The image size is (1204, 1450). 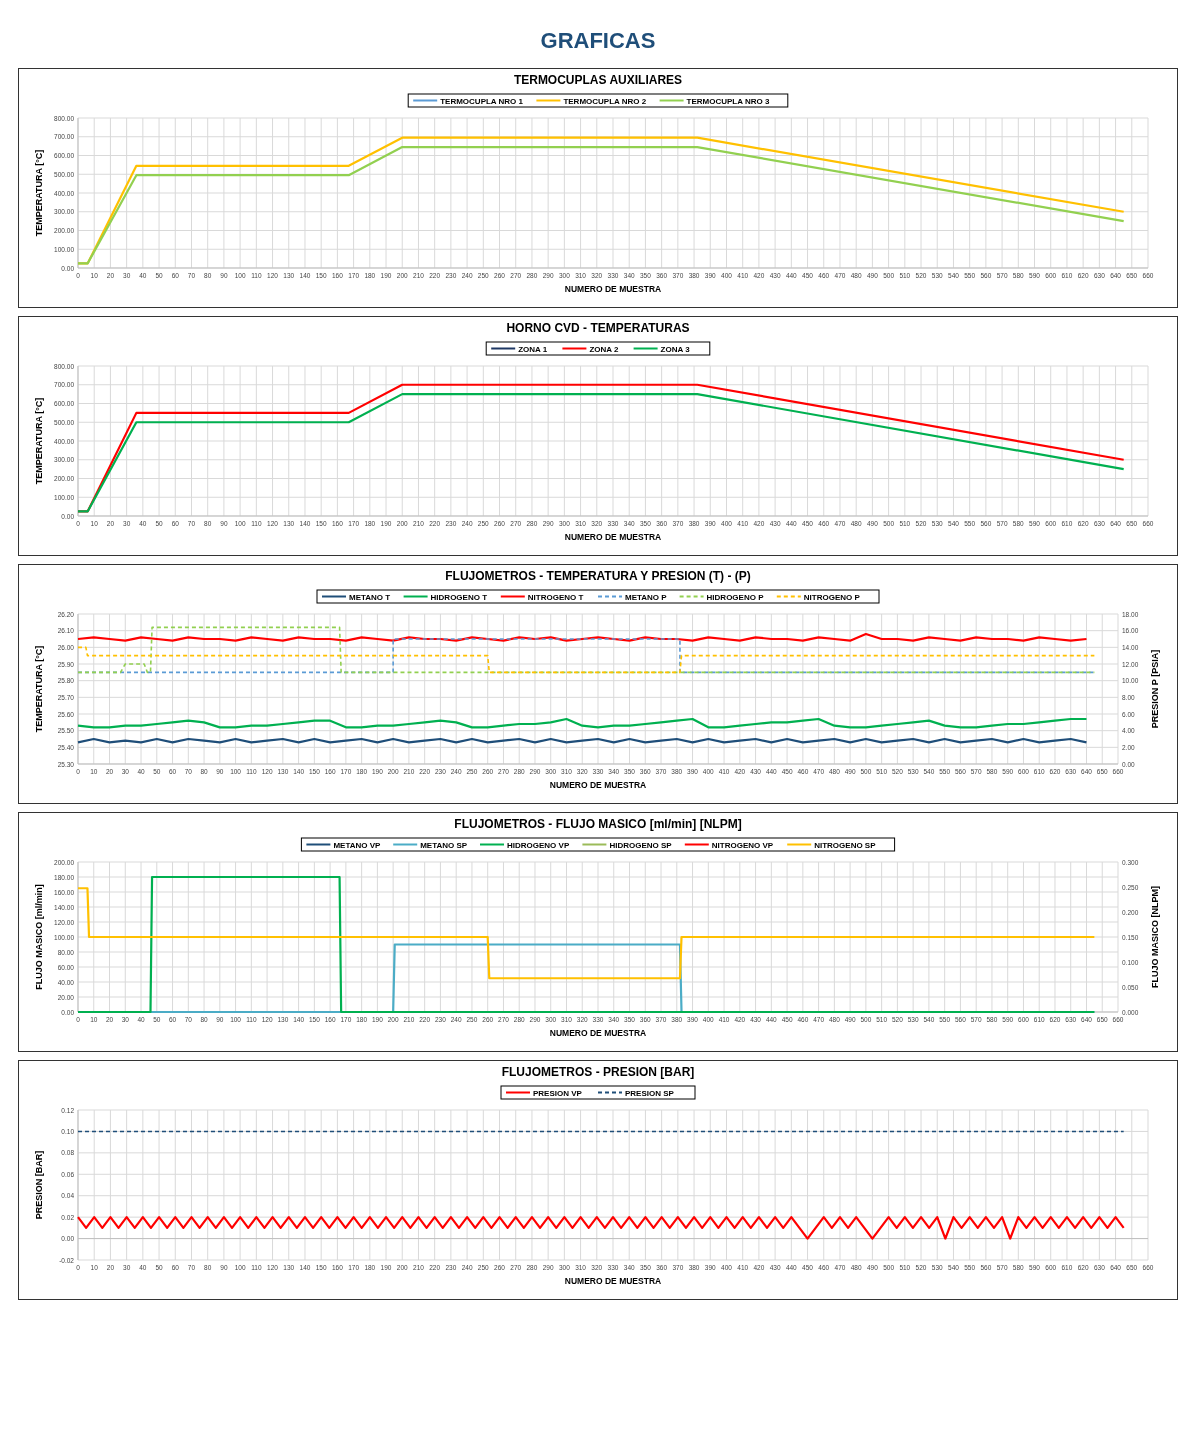 What do you see at coordinates (641, 845) in the screenshot?
I see `legend-label: HIDROGENO SP` at bounding box center [641, 845].